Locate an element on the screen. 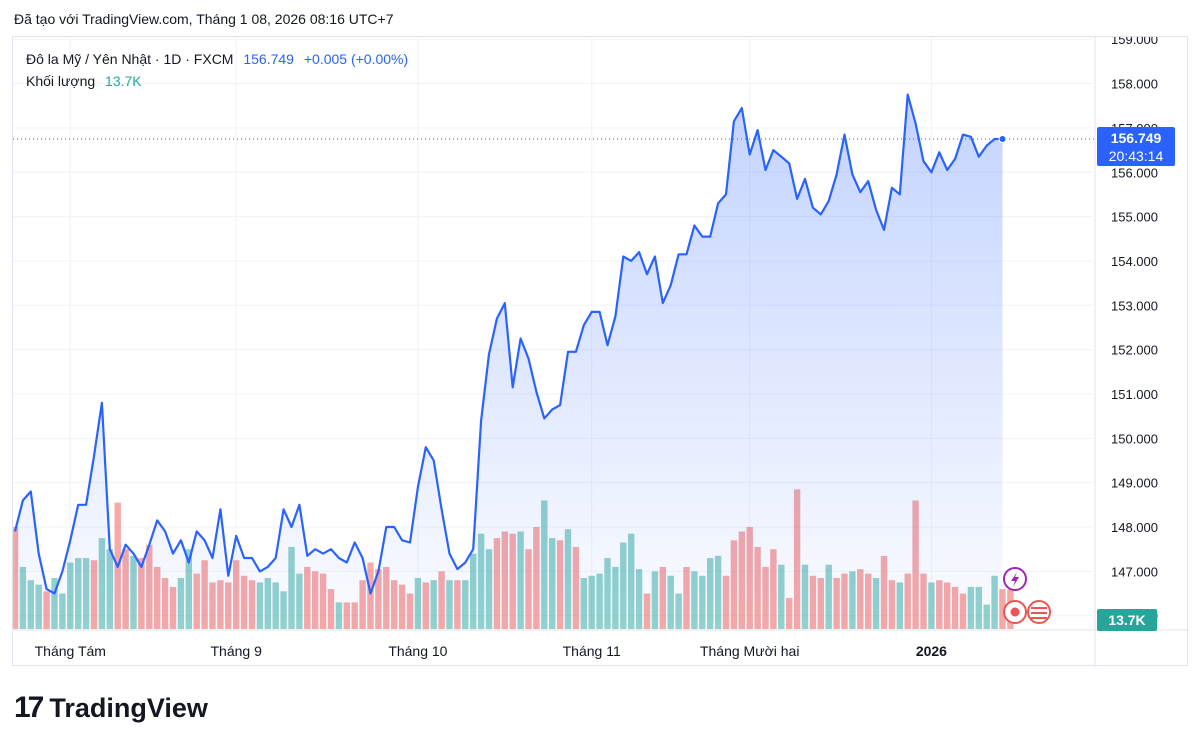 The height and width of the screenshot is (748, 1200). japan-flag-icon-dot is located at coordinates (1015, 612).